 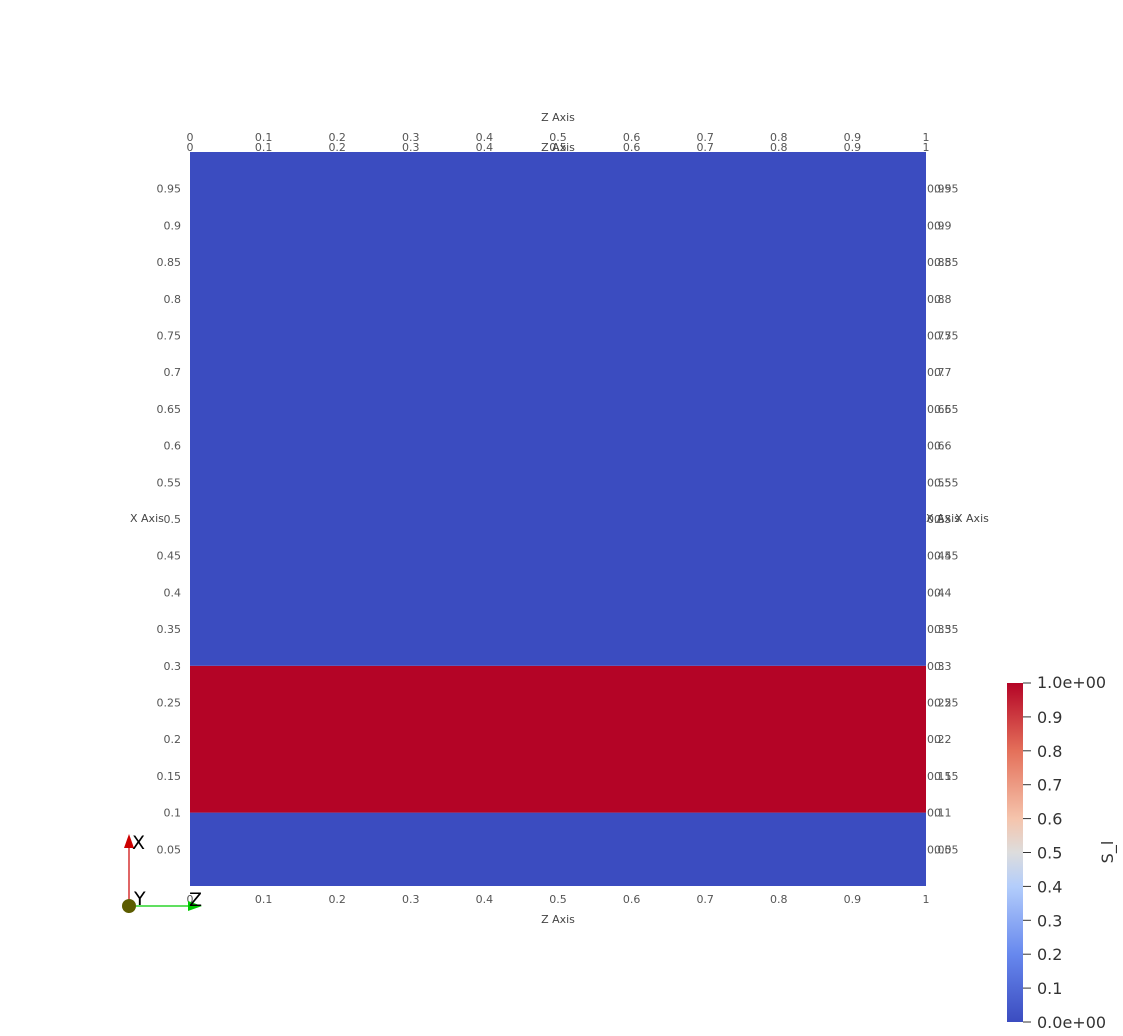 I want to click on y-tick-left-9: 0.5, so click(x=173, y=519).